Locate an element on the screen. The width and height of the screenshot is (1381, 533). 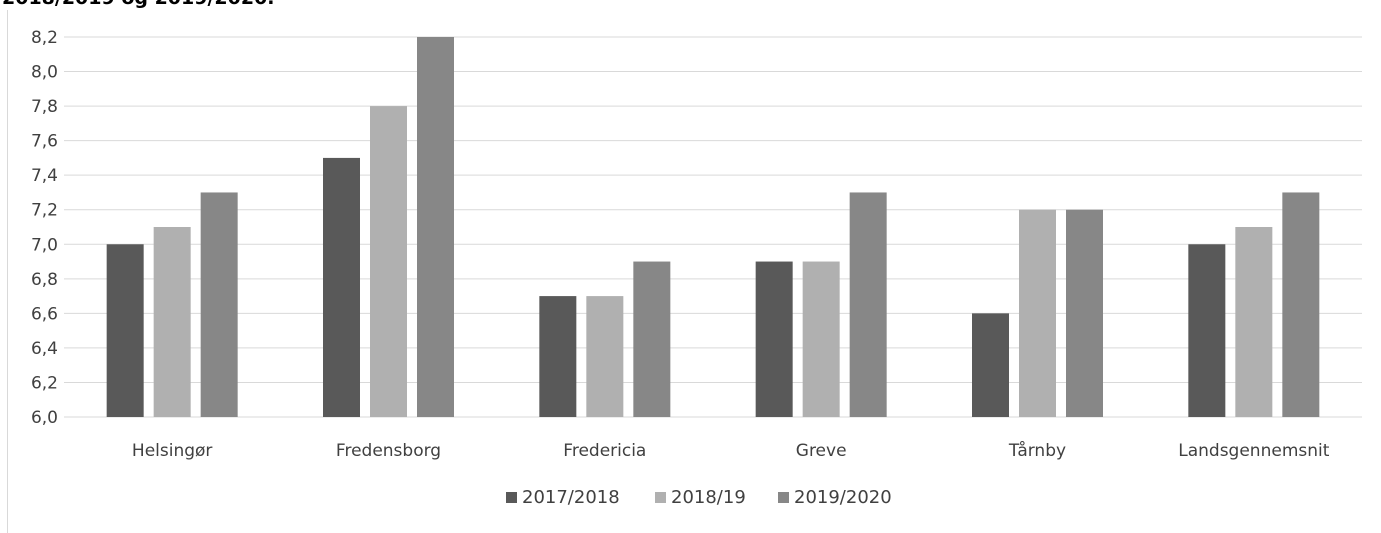
y-tick-label: 7,8 is located at coordinates (44, 107).